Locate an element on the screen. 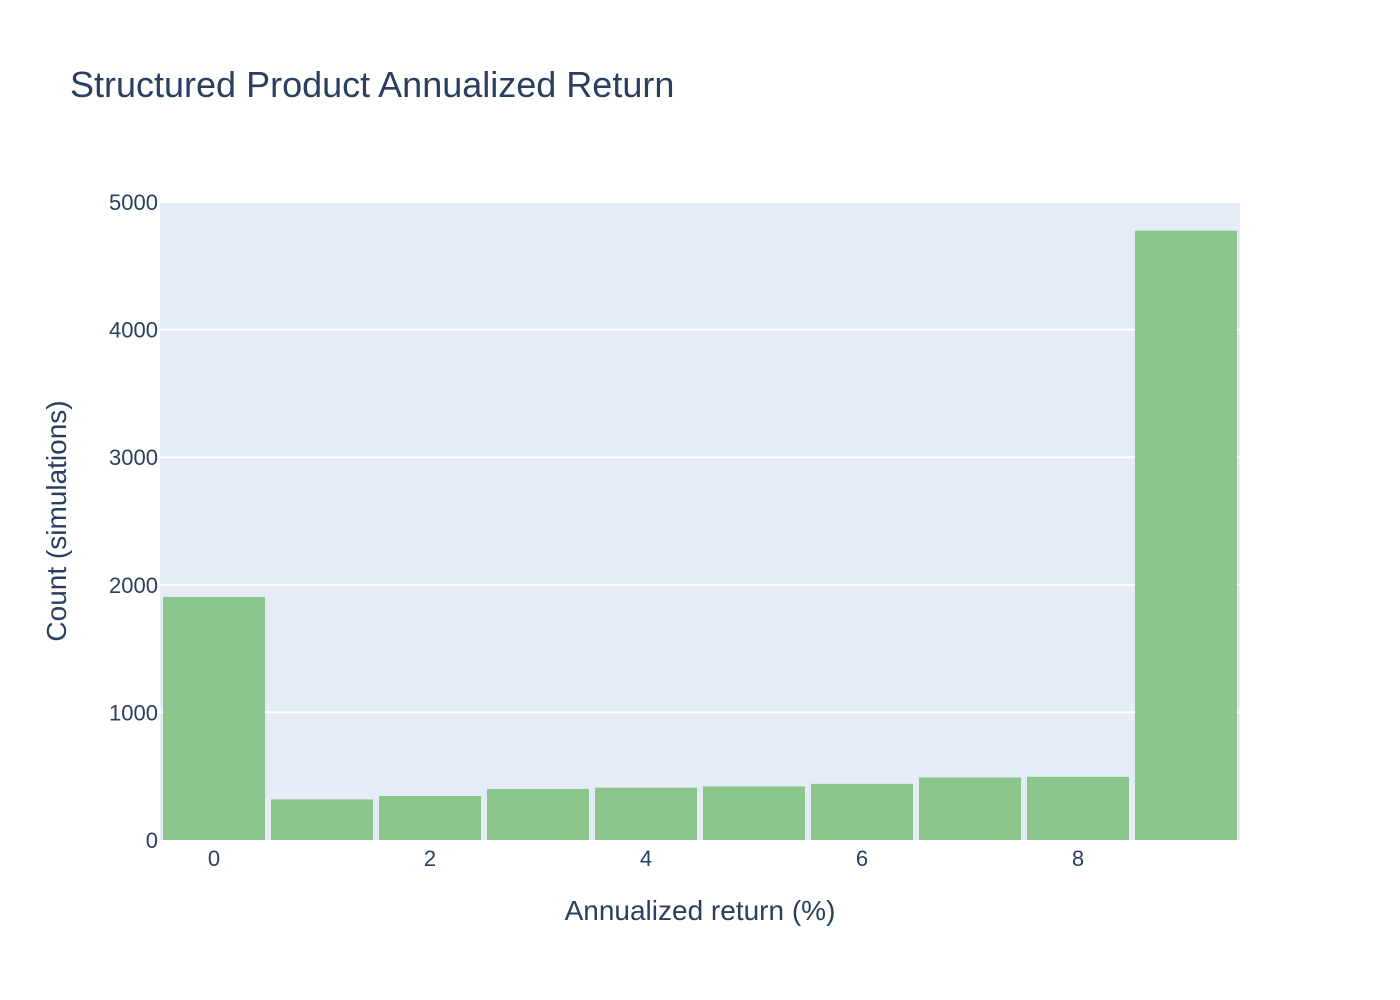 This screenshot has width=1400, height=1000. y-tick-label: 1000 is located at coordinates (133, 712).